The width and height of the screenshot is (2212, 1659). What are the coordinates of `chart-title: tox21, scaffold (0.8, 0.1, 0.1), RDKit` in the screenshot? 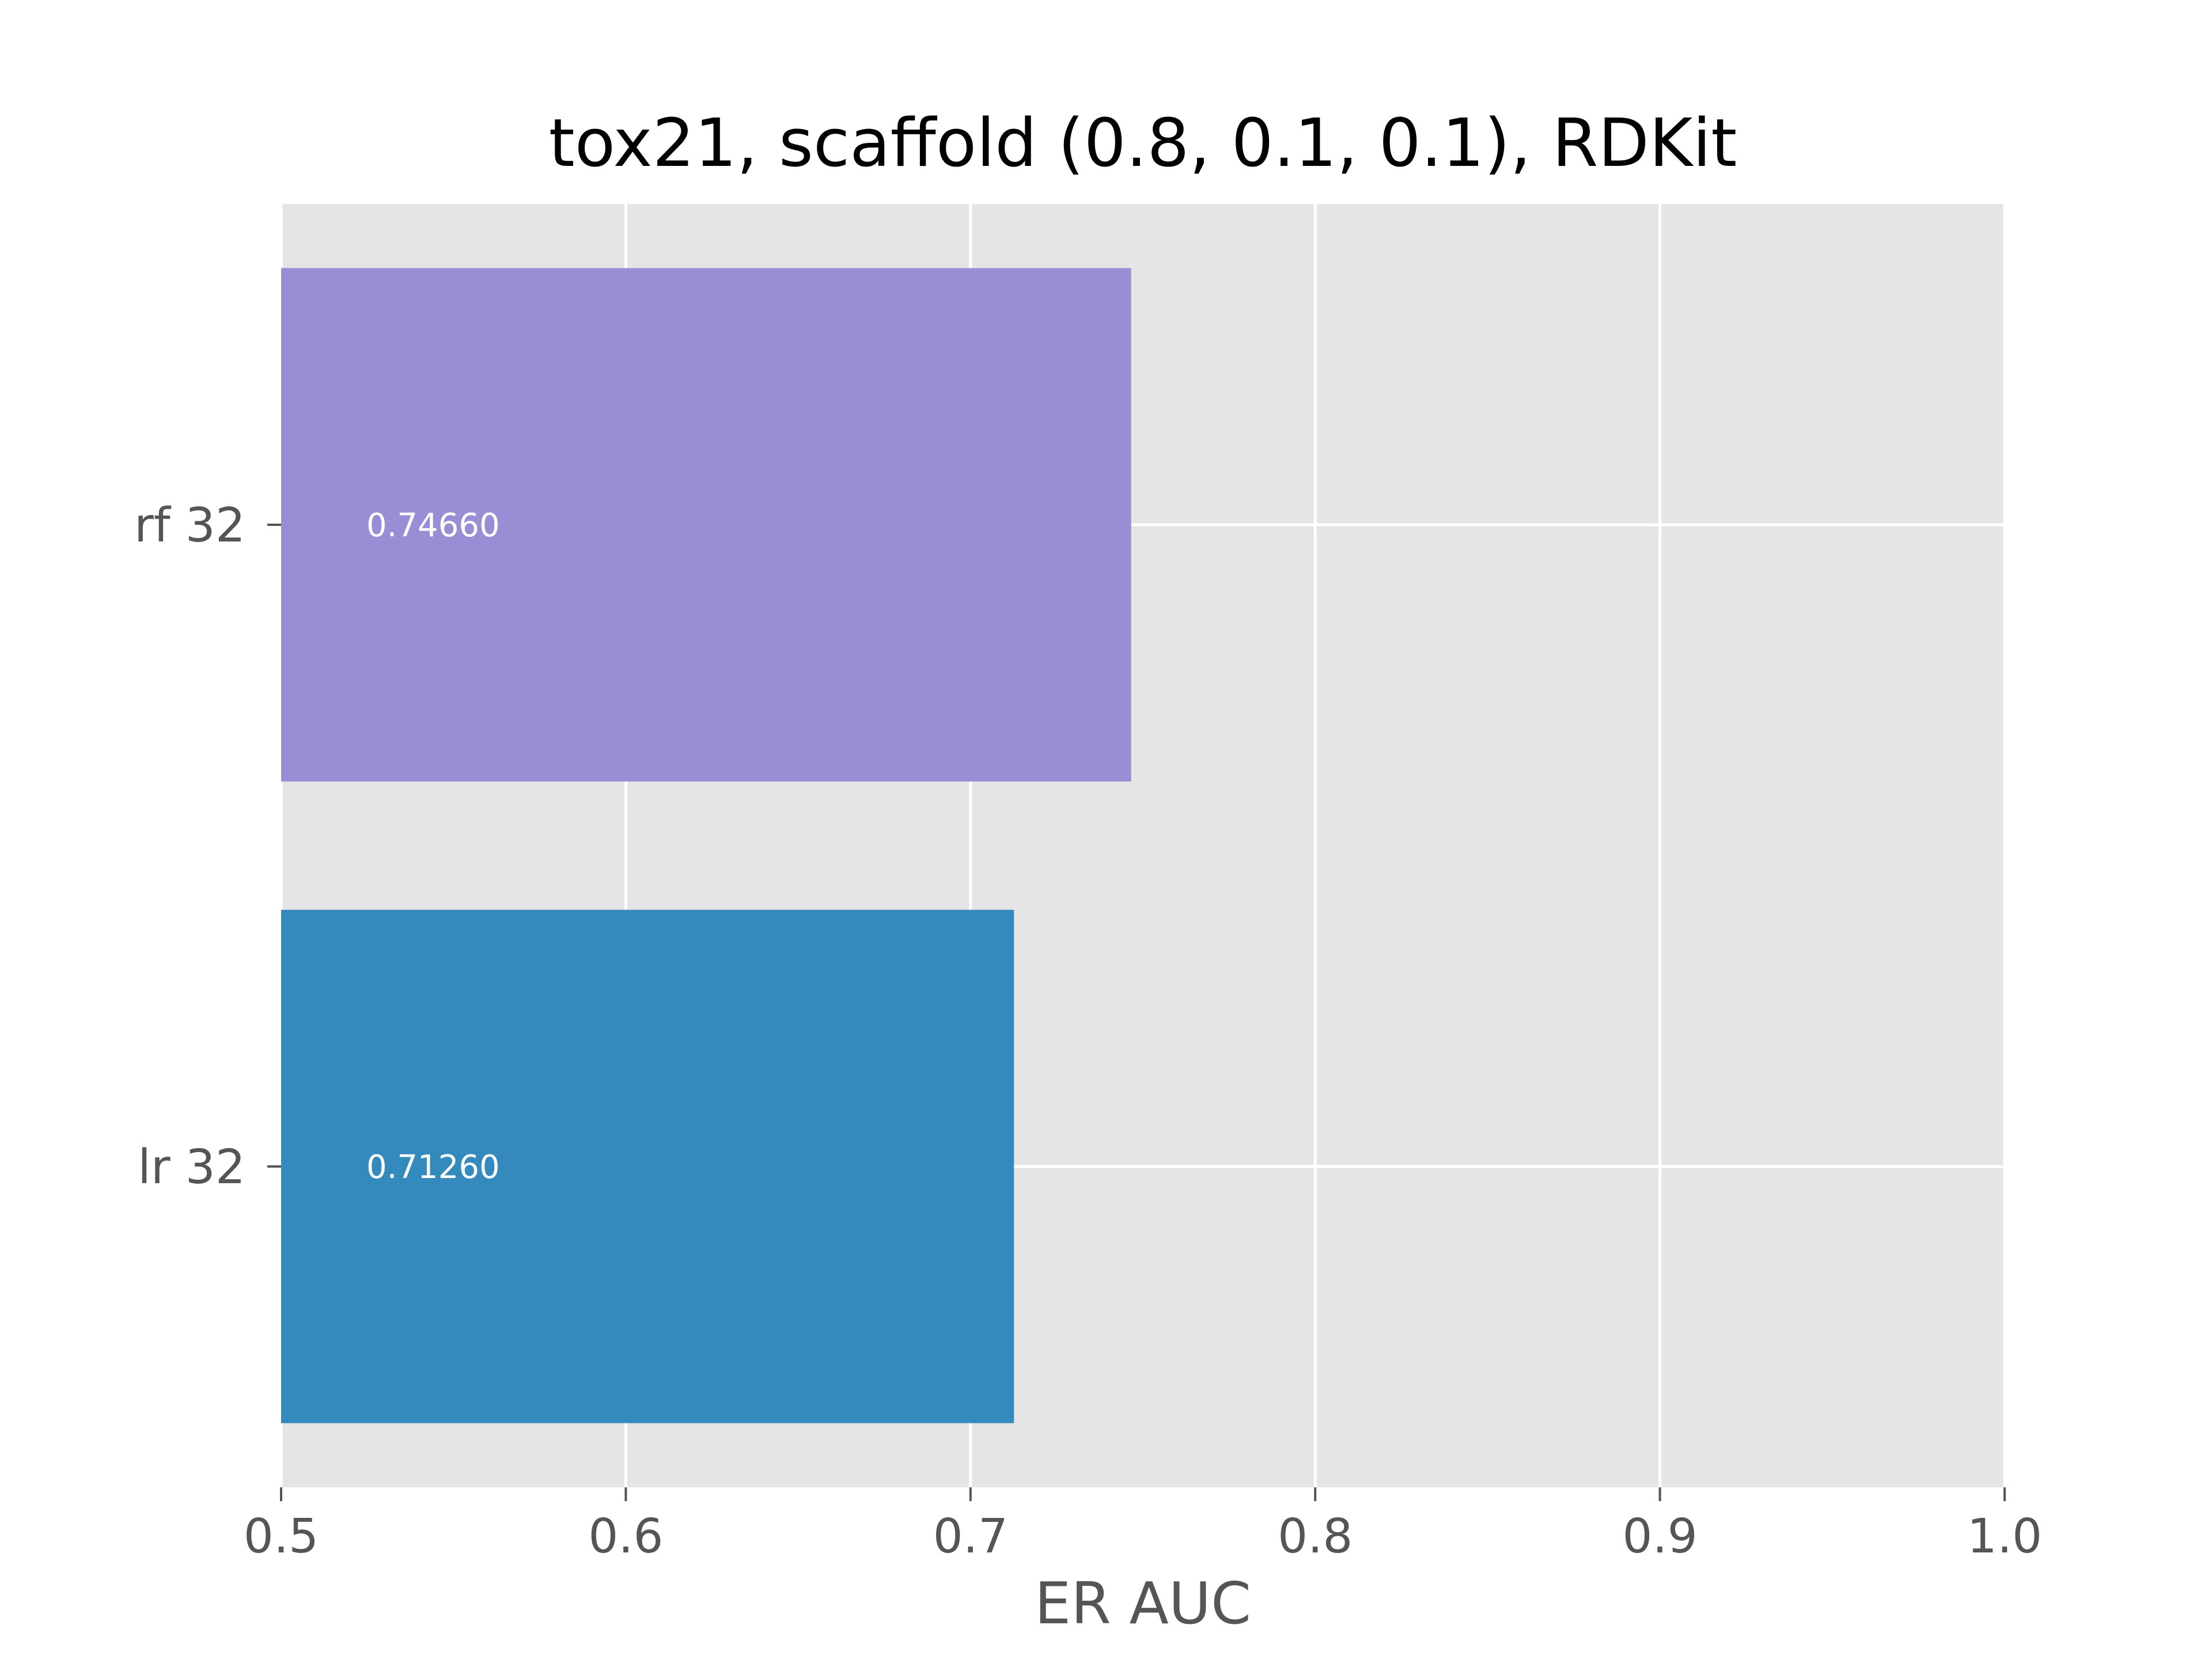 It's located at (1143, 143).